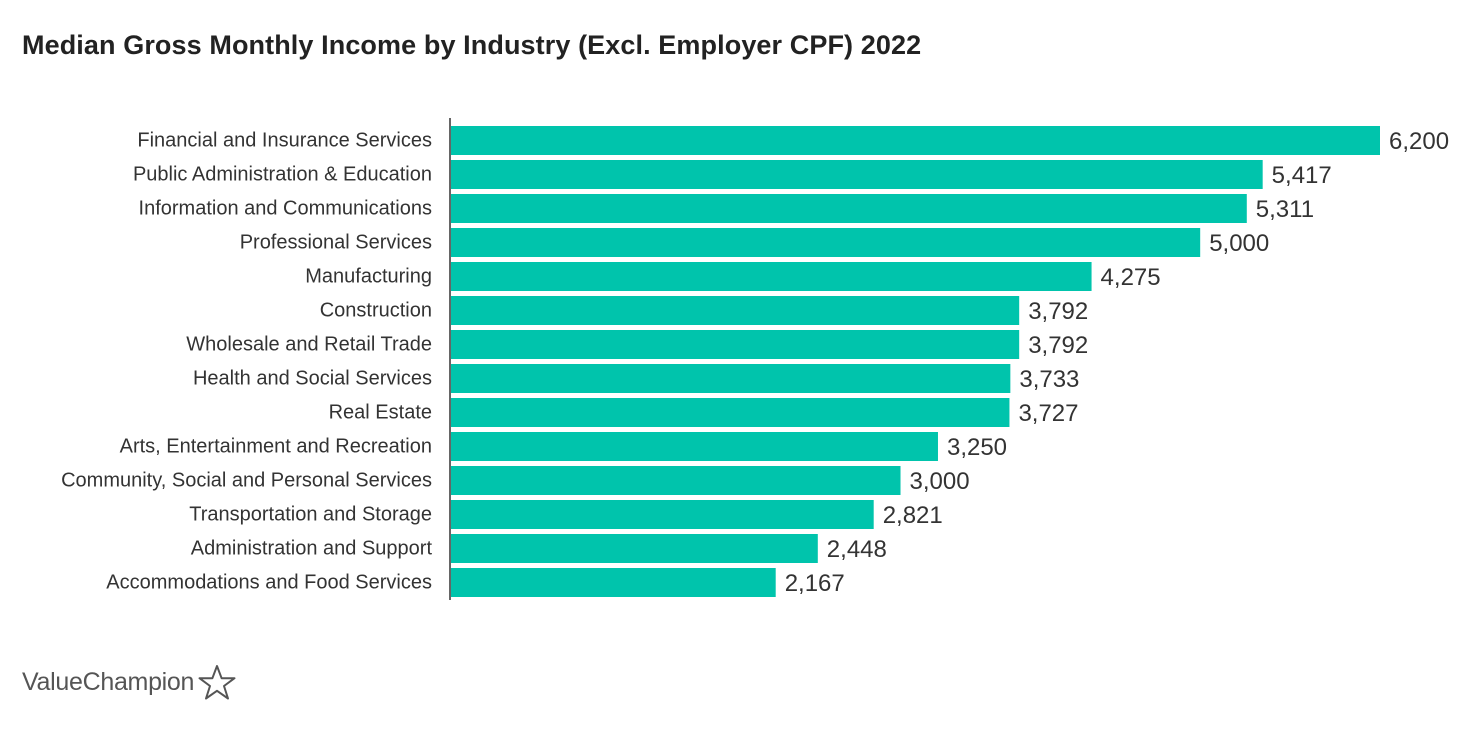 The width and height of the screenshot is (1460, 732). What do you see at coordinates (1131, 277) in the screenshot?
I see `value-label: 4,275` at bounding box center [1131, 277].